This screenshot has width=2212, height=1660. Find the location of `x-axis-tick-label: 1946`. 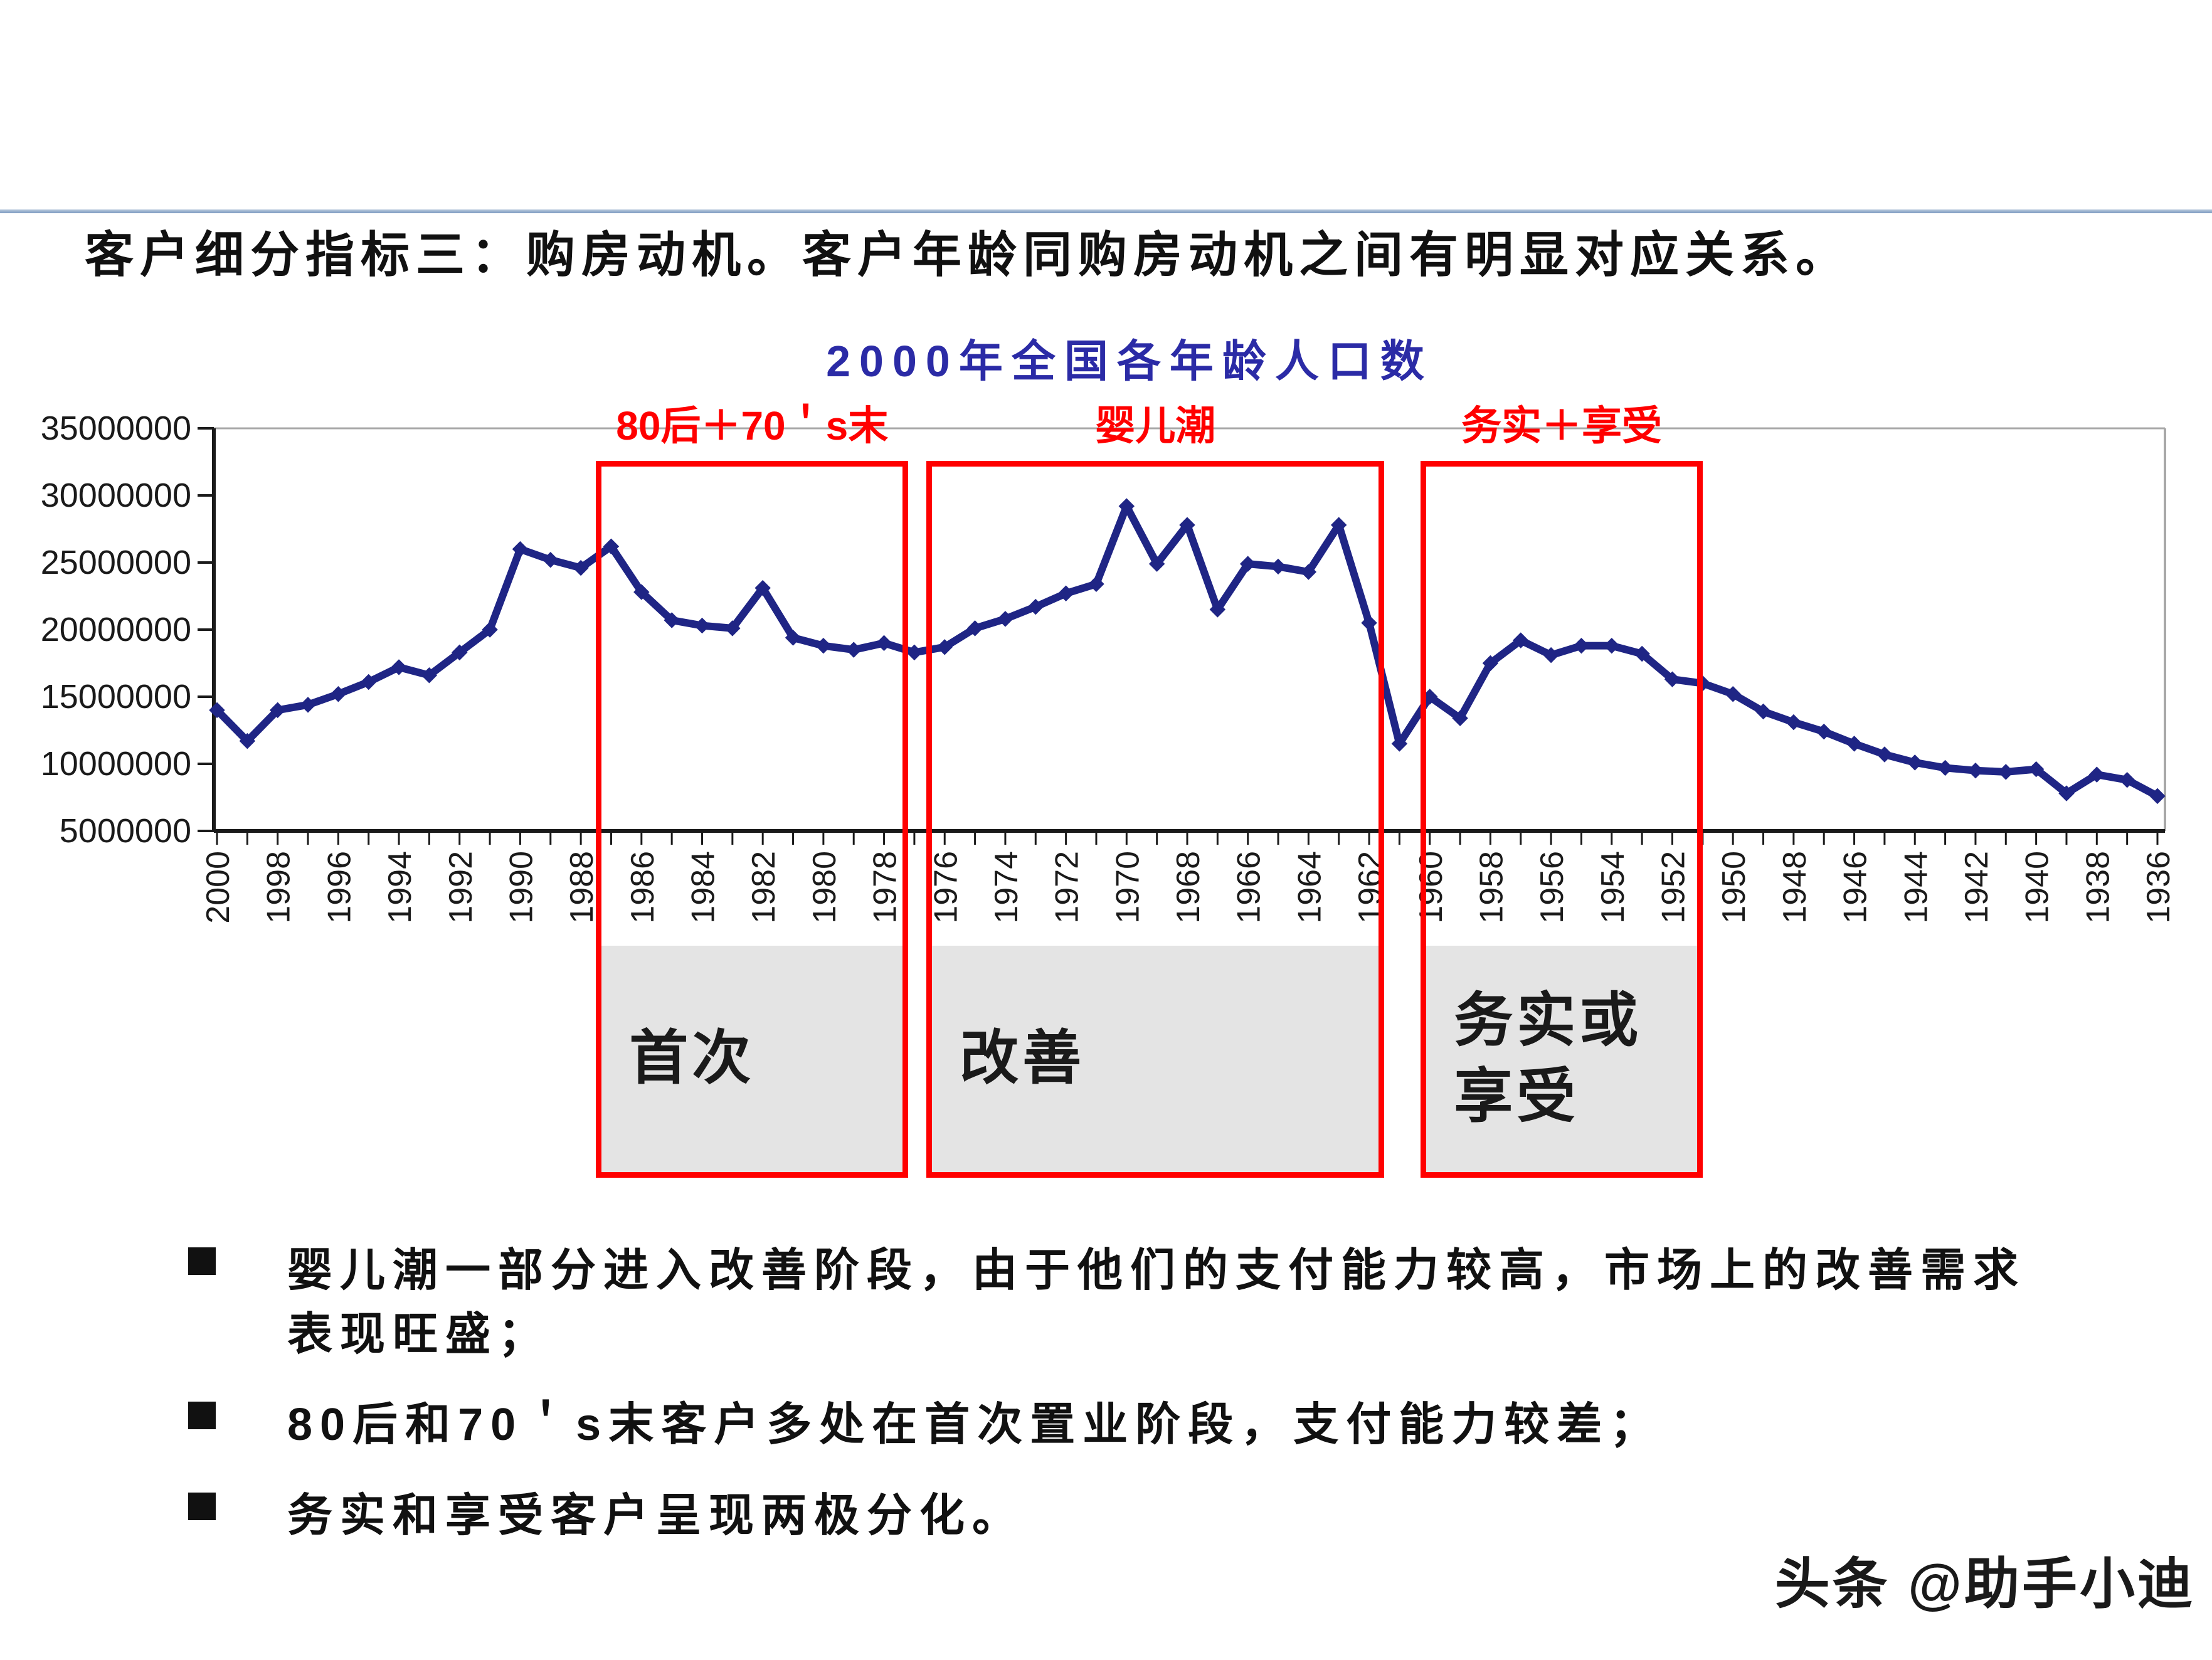

x-axis-tick-label: 1946 is located at coordinates (1856, 887).